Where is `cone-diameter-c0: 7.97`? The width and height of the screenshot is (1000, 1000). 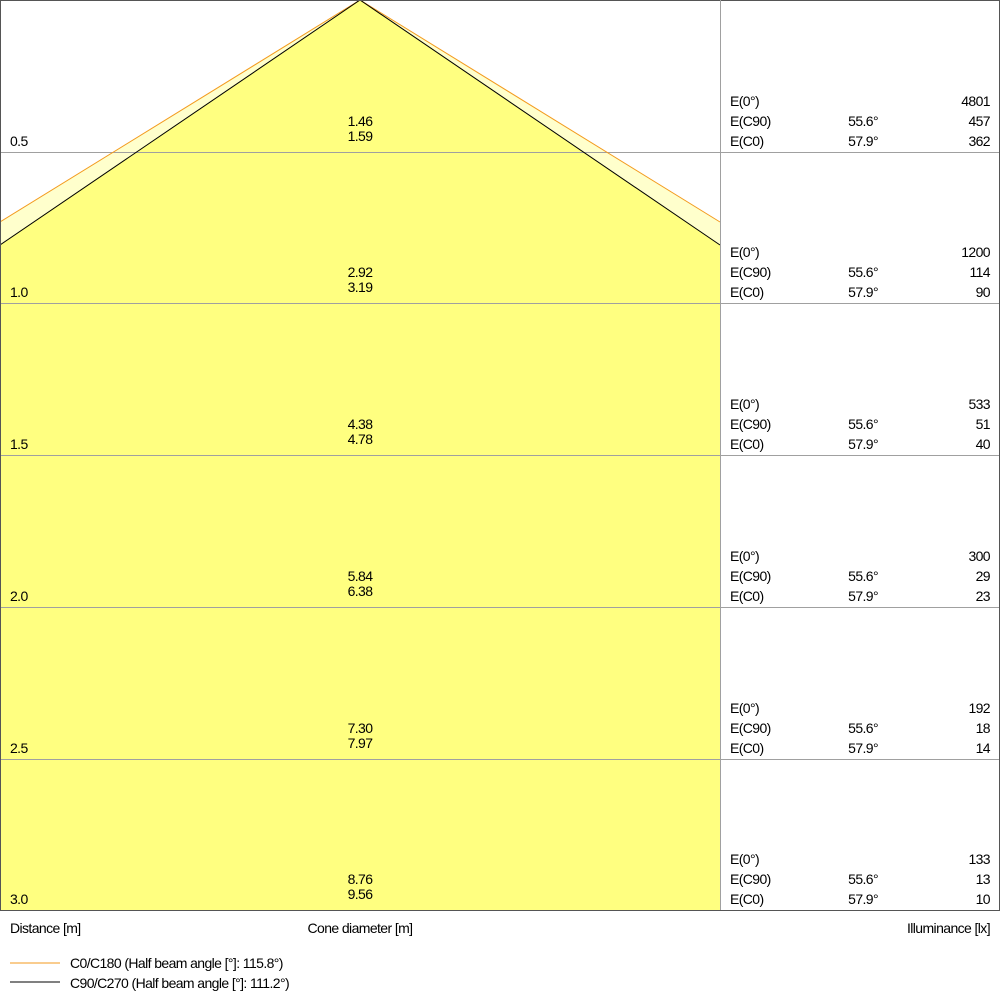 cone-diameter-c0: 7.97 is located at coordinates (361, 743).